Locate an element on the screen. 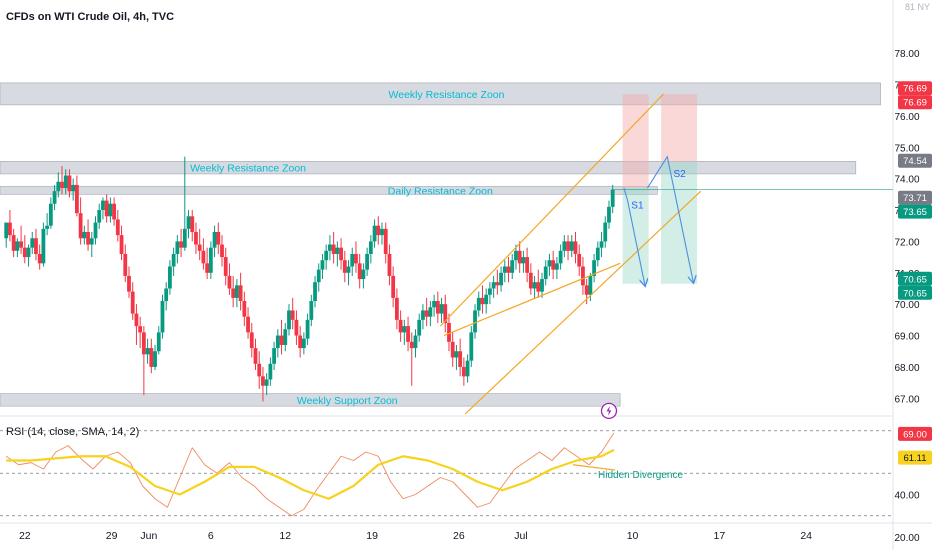 This screenshot has width=932, height=555. time-tick-8: 10 is located at coordinates (633, 536).